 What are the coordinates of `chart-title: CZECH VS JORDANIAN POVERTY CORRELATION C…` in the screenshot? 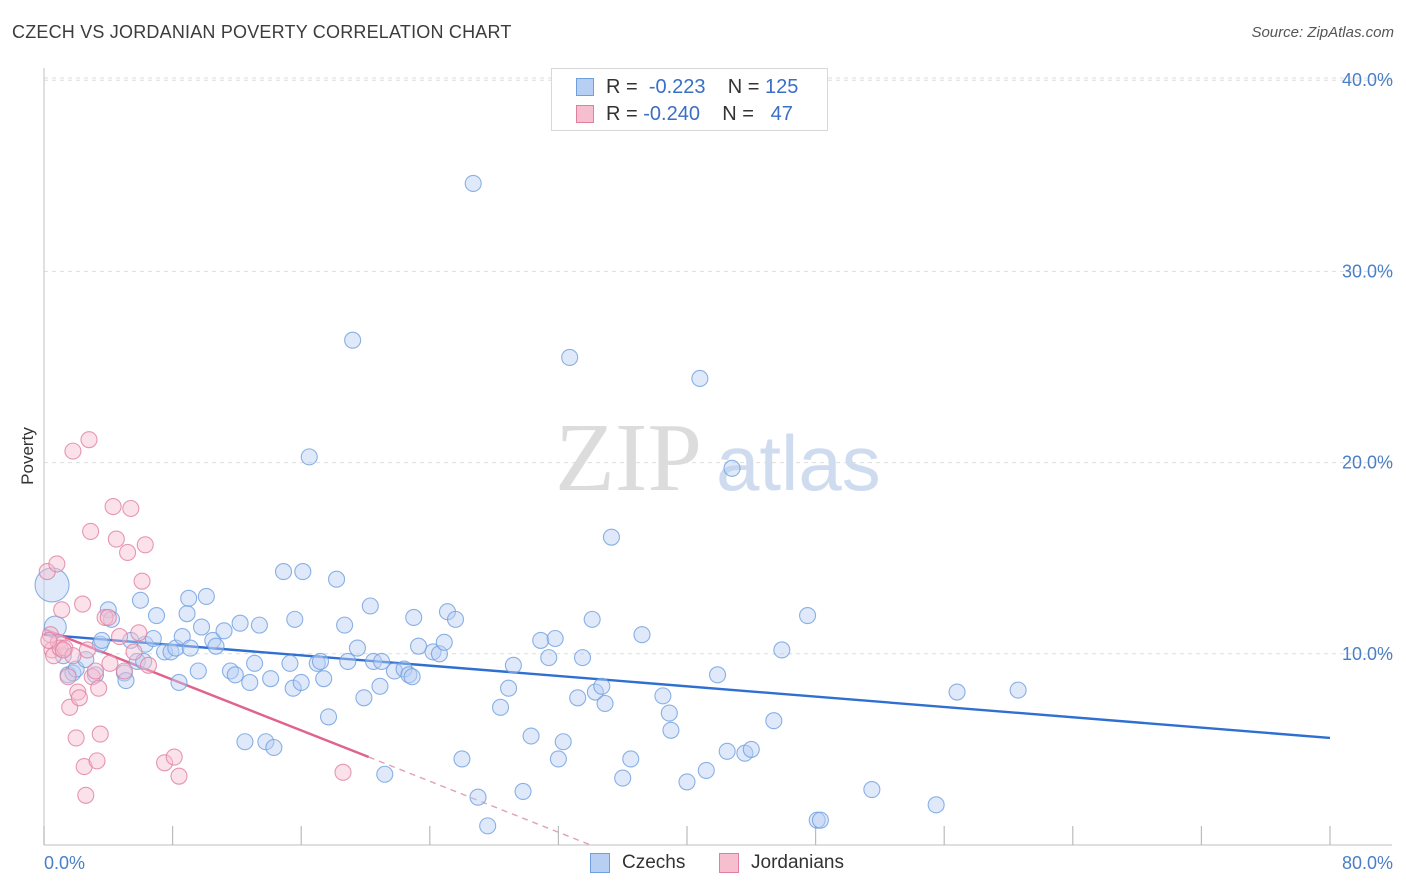 It's located at (262, 32).